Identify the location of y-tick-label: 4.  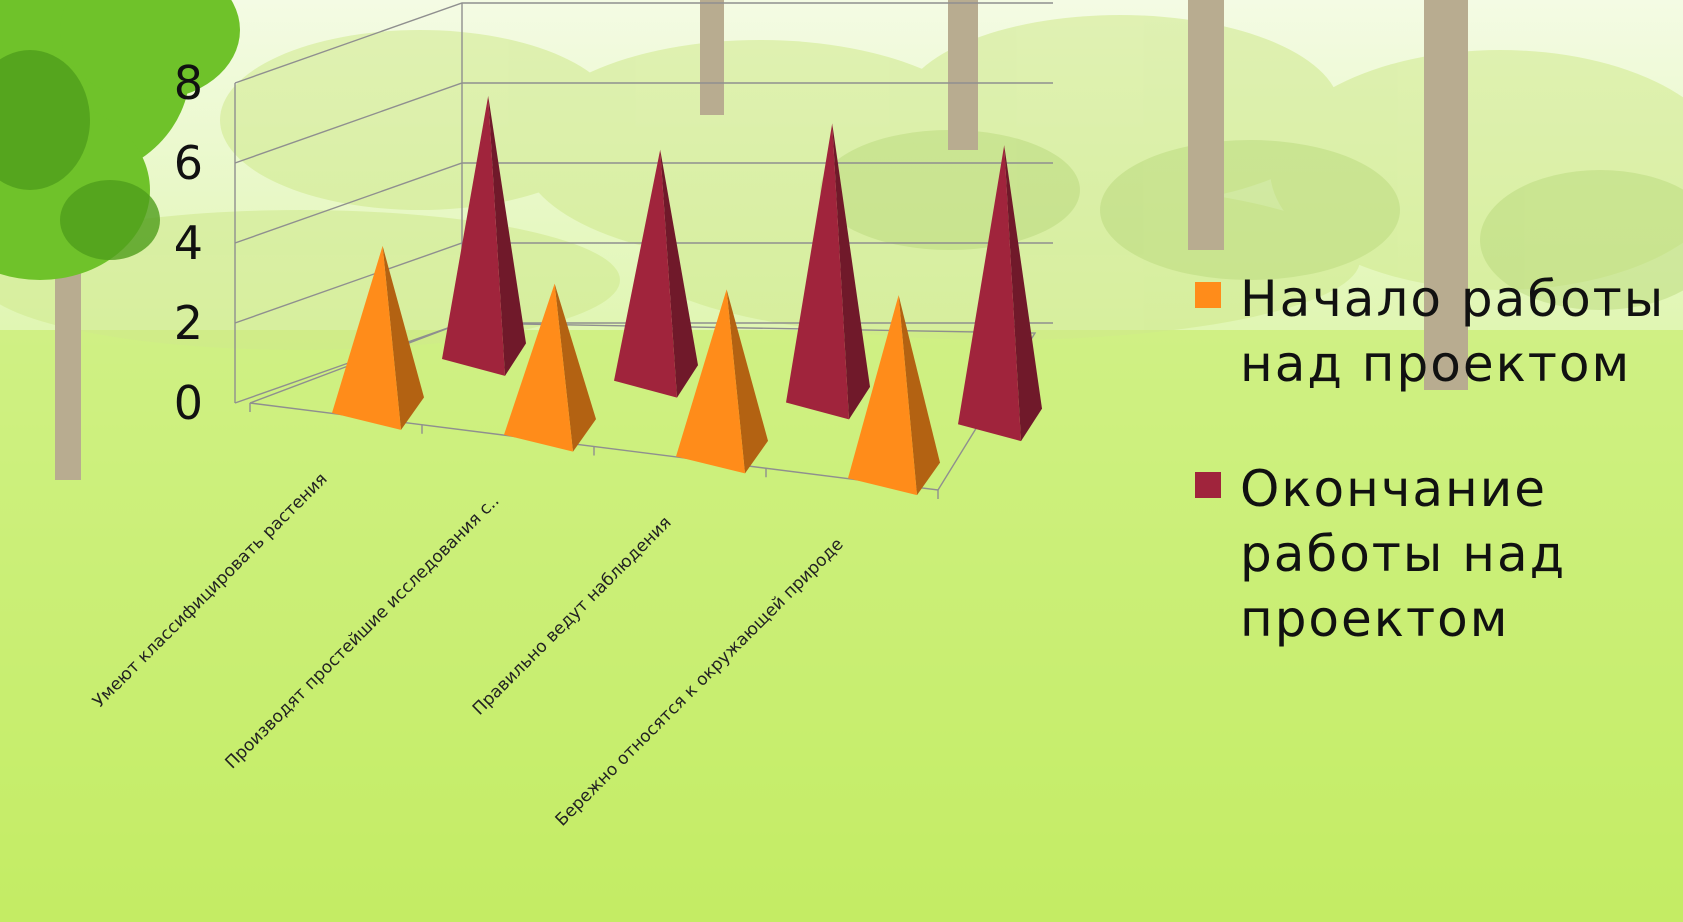
(188, 243).